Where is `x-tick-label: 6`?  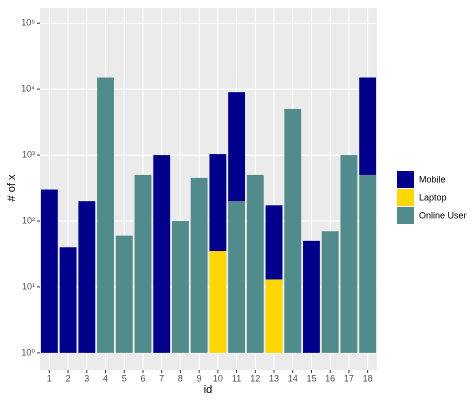 x-tick-label: 6 is located at coordinates (142, 378).